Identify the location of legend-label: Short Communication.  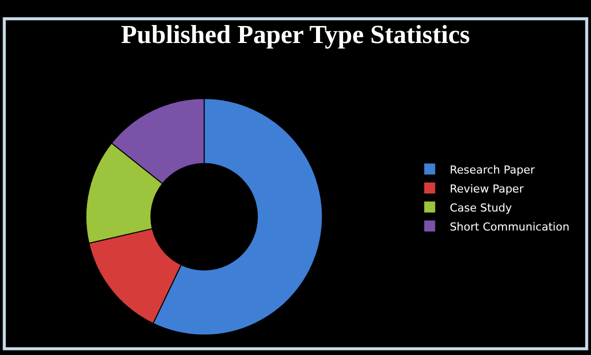
(510, 227).